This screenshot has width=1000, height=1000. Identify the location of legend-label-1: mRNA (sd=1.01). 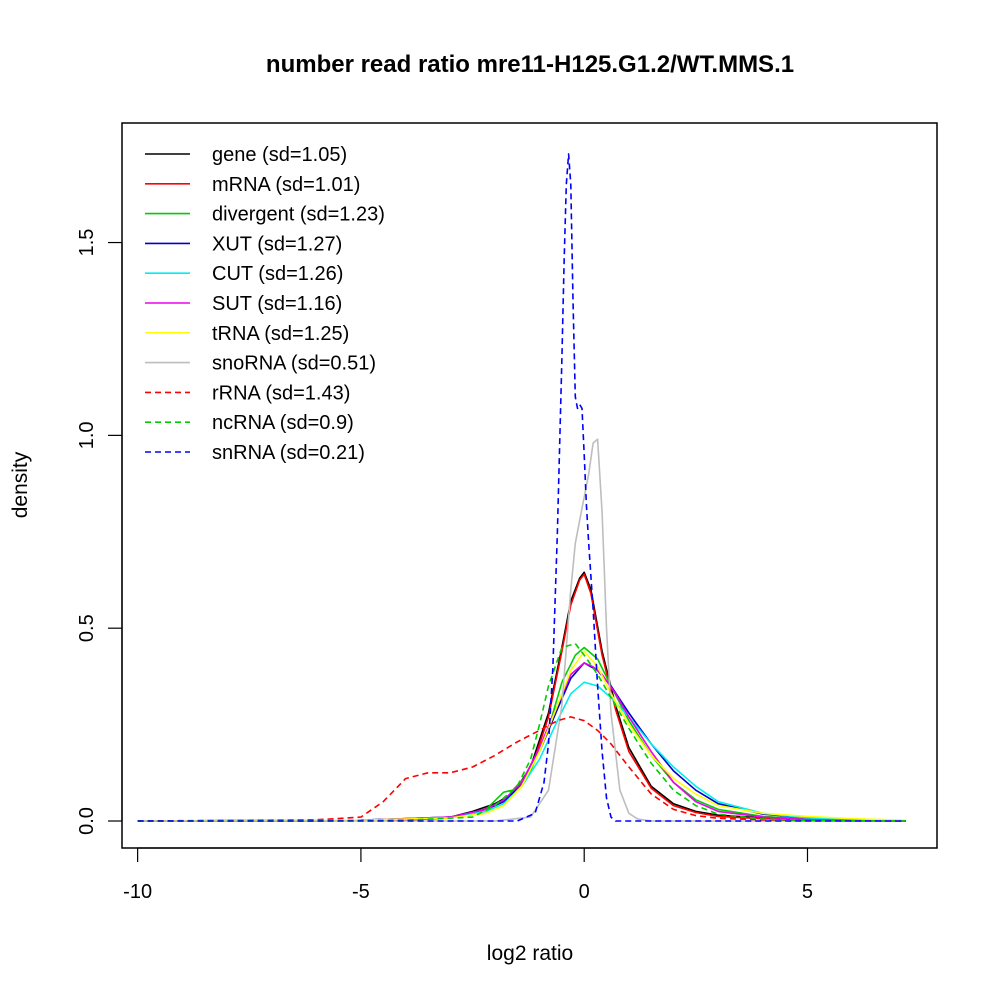
(286, 185).